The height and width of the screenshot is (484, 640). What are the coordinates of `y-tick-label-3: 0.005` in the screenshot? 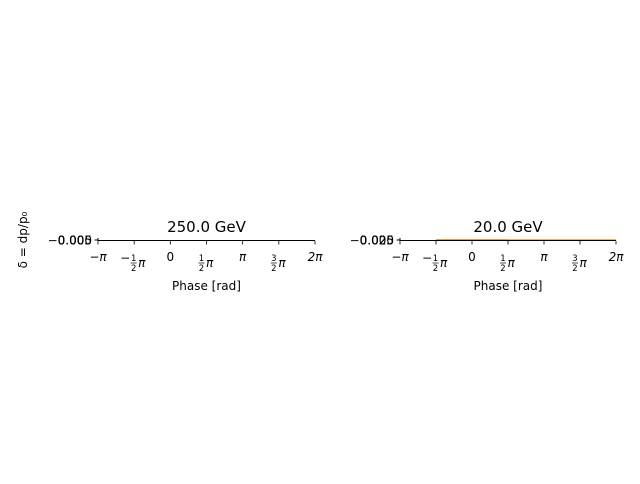 It's located at (75, 241).